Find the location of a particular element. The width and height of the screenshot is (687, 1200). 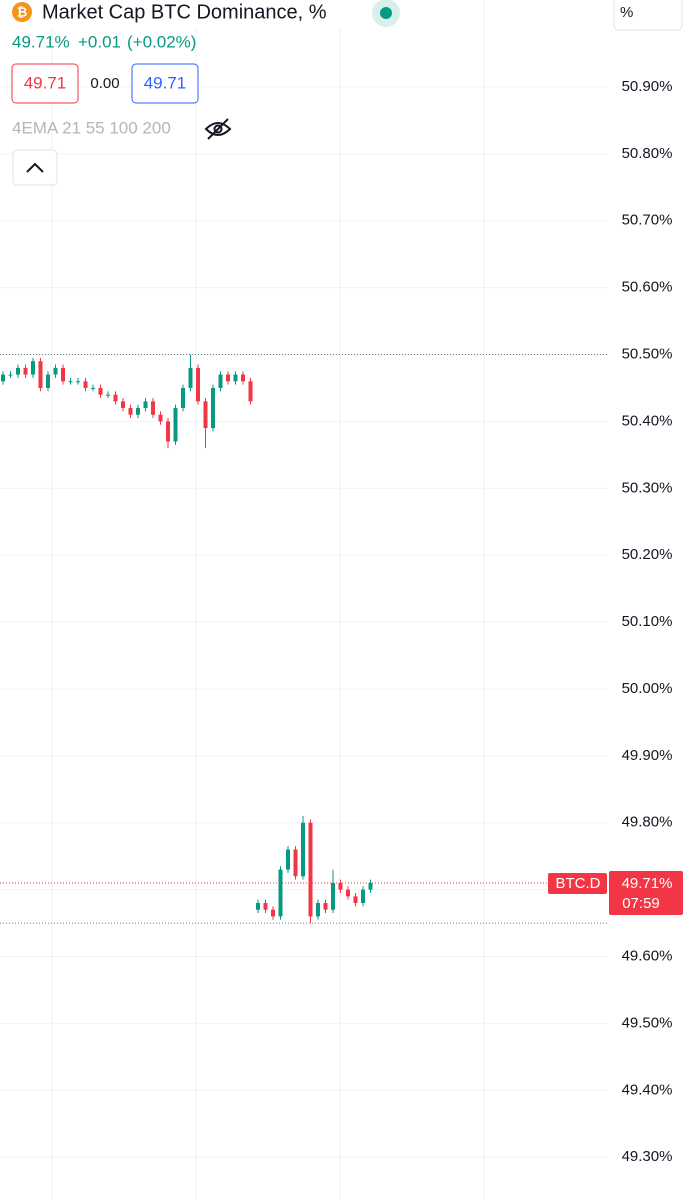

last-price-label-bg is located at coordinates (646, 892).